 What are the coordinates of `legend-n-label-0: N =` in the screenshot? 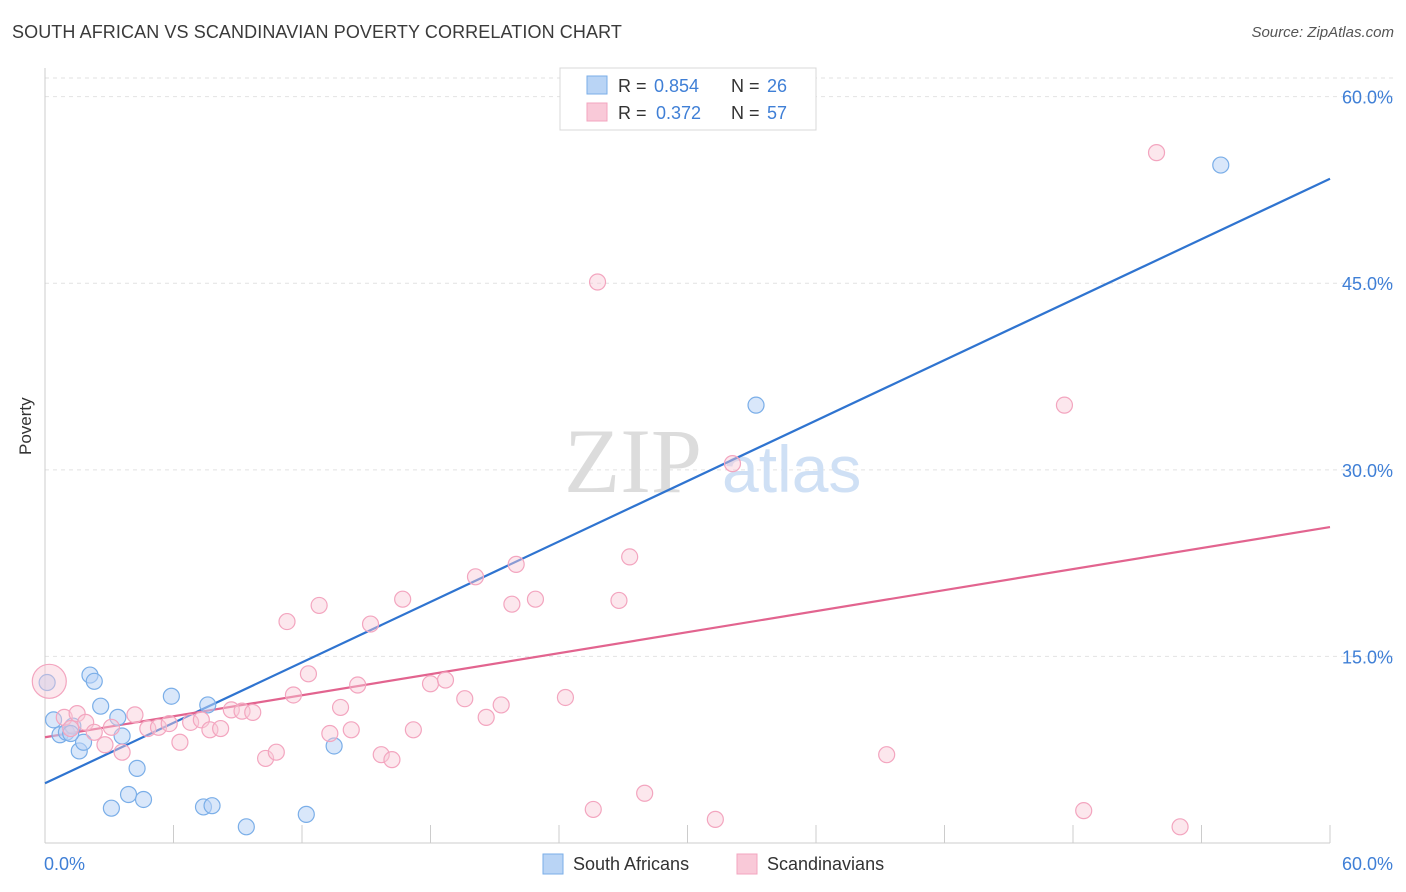 It's located at (745, 86).